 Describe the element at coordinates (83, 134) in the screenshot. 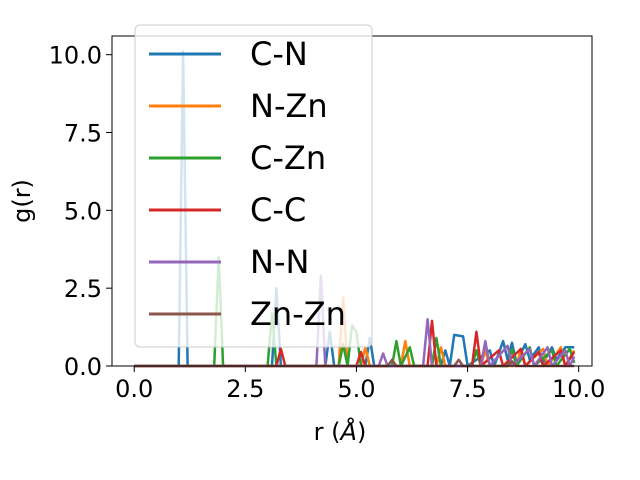

I see `y-tick-label: 7.5` at that location.